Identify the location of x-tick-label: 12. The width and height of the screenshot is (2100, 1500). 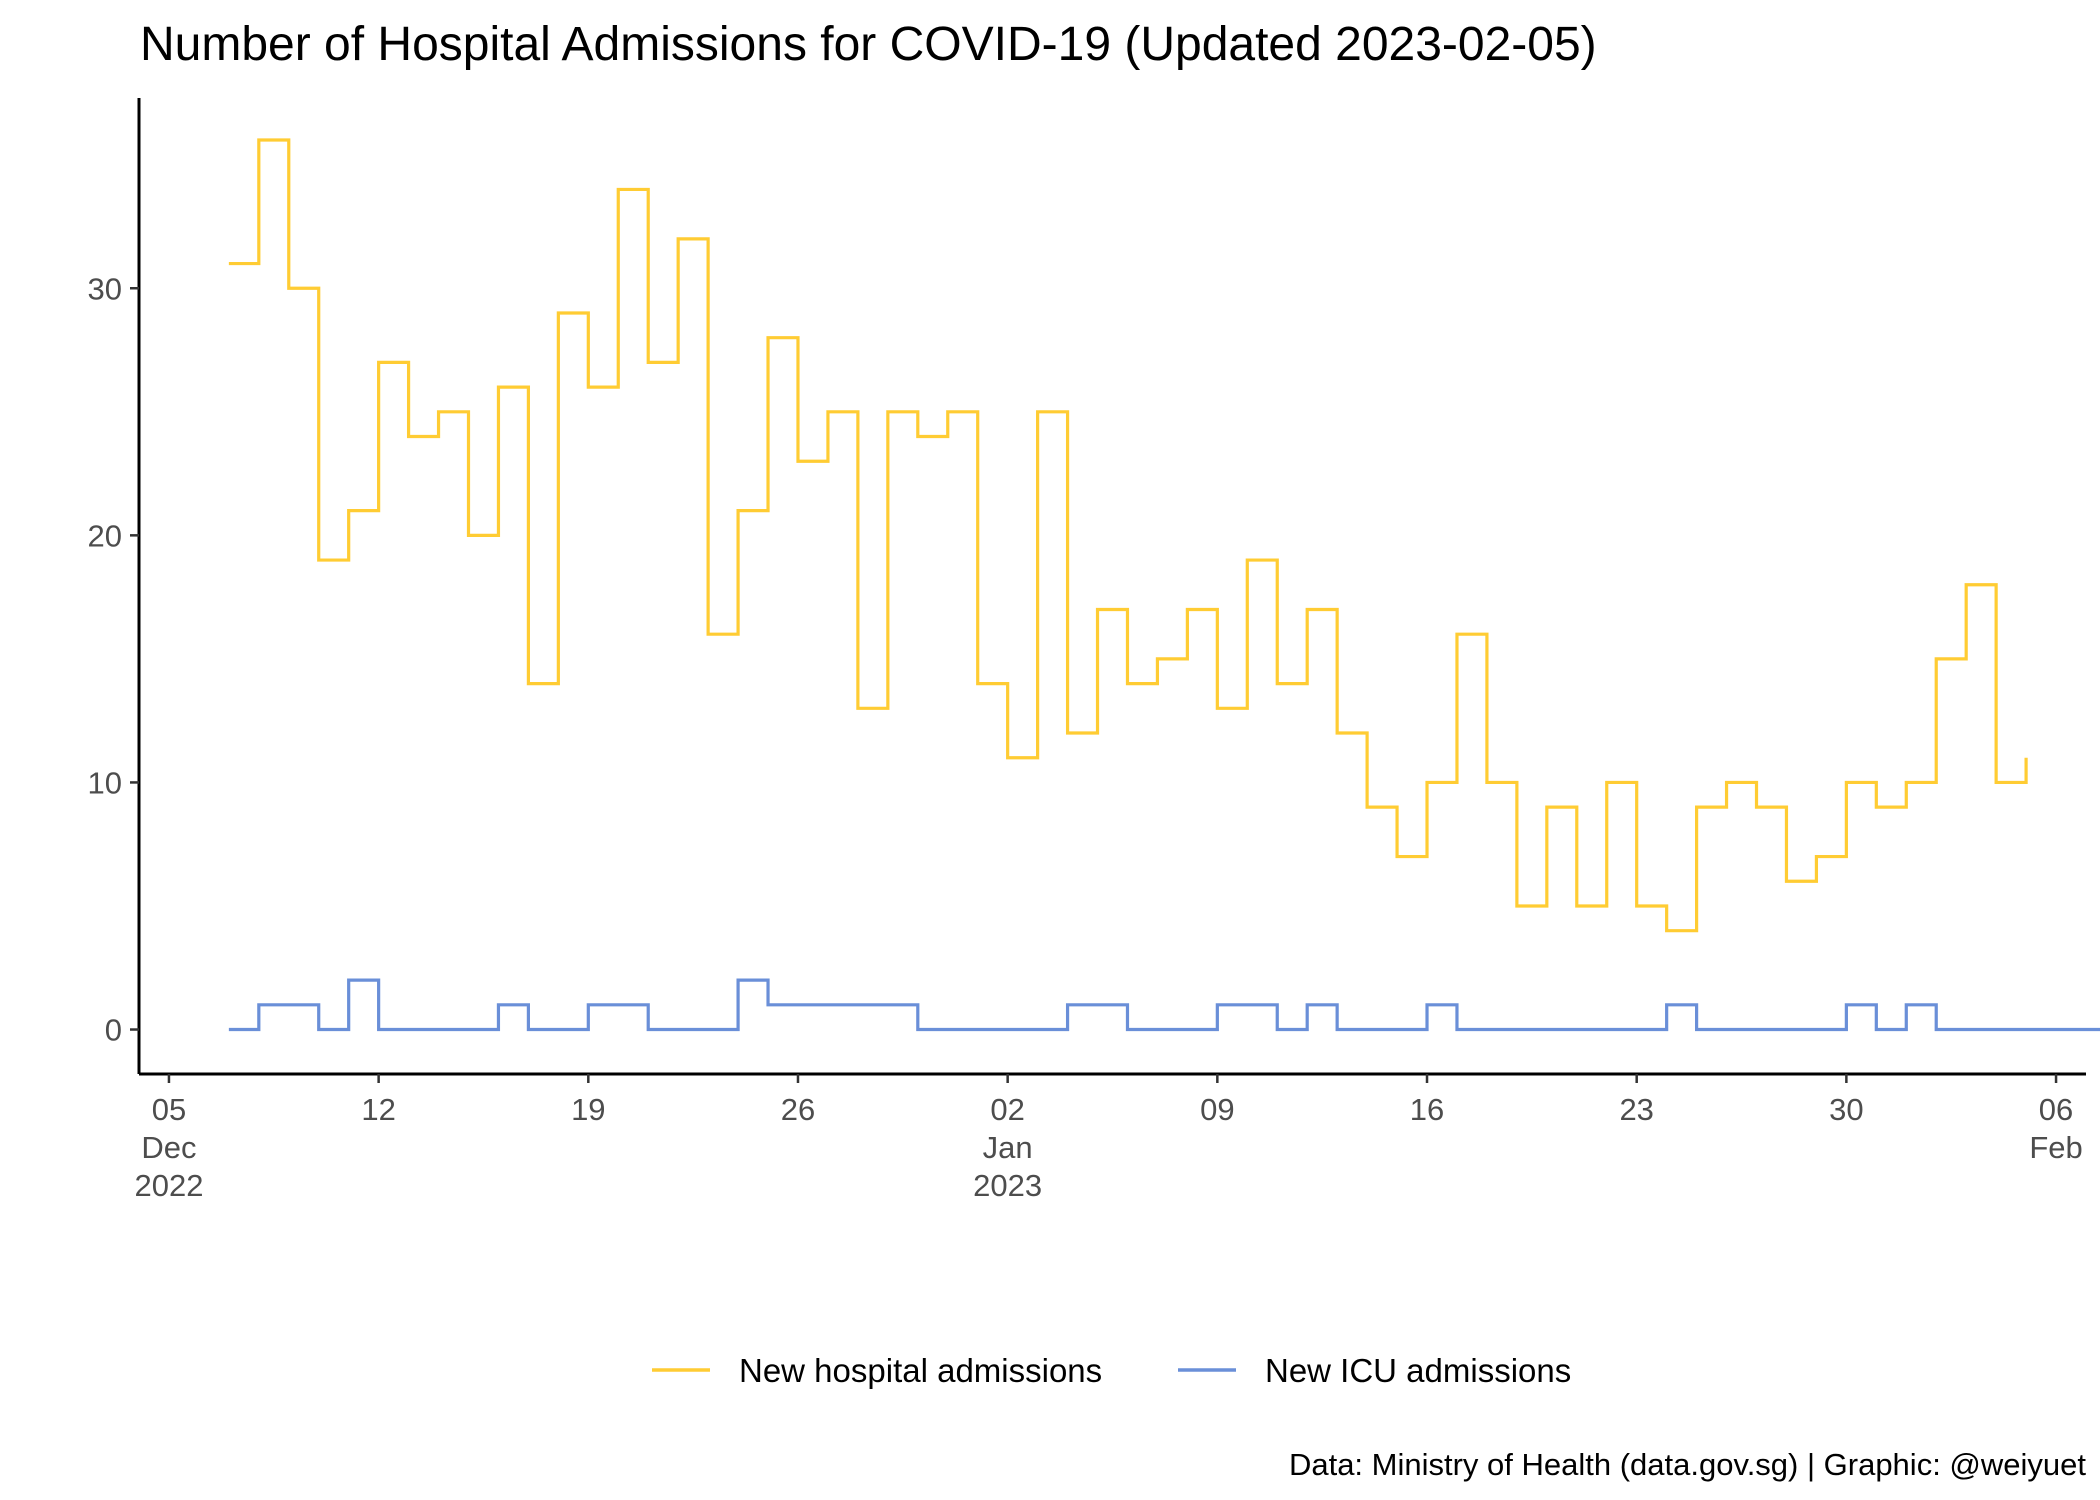
(378, 1109).